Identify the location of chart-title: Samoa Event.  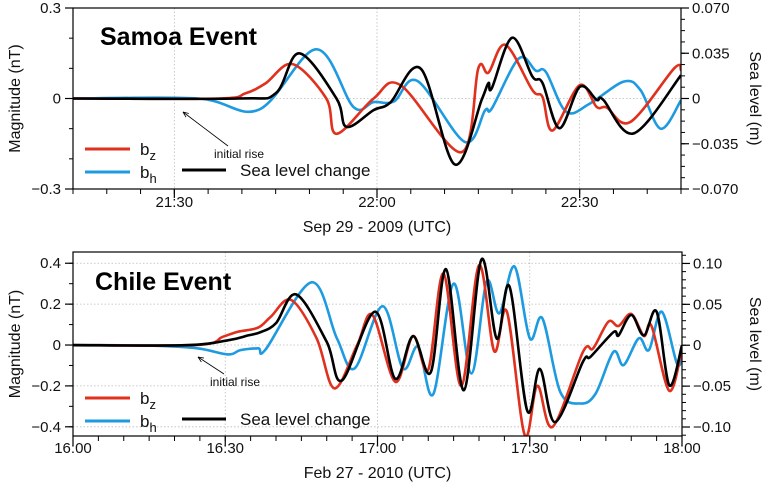
(179, 37).